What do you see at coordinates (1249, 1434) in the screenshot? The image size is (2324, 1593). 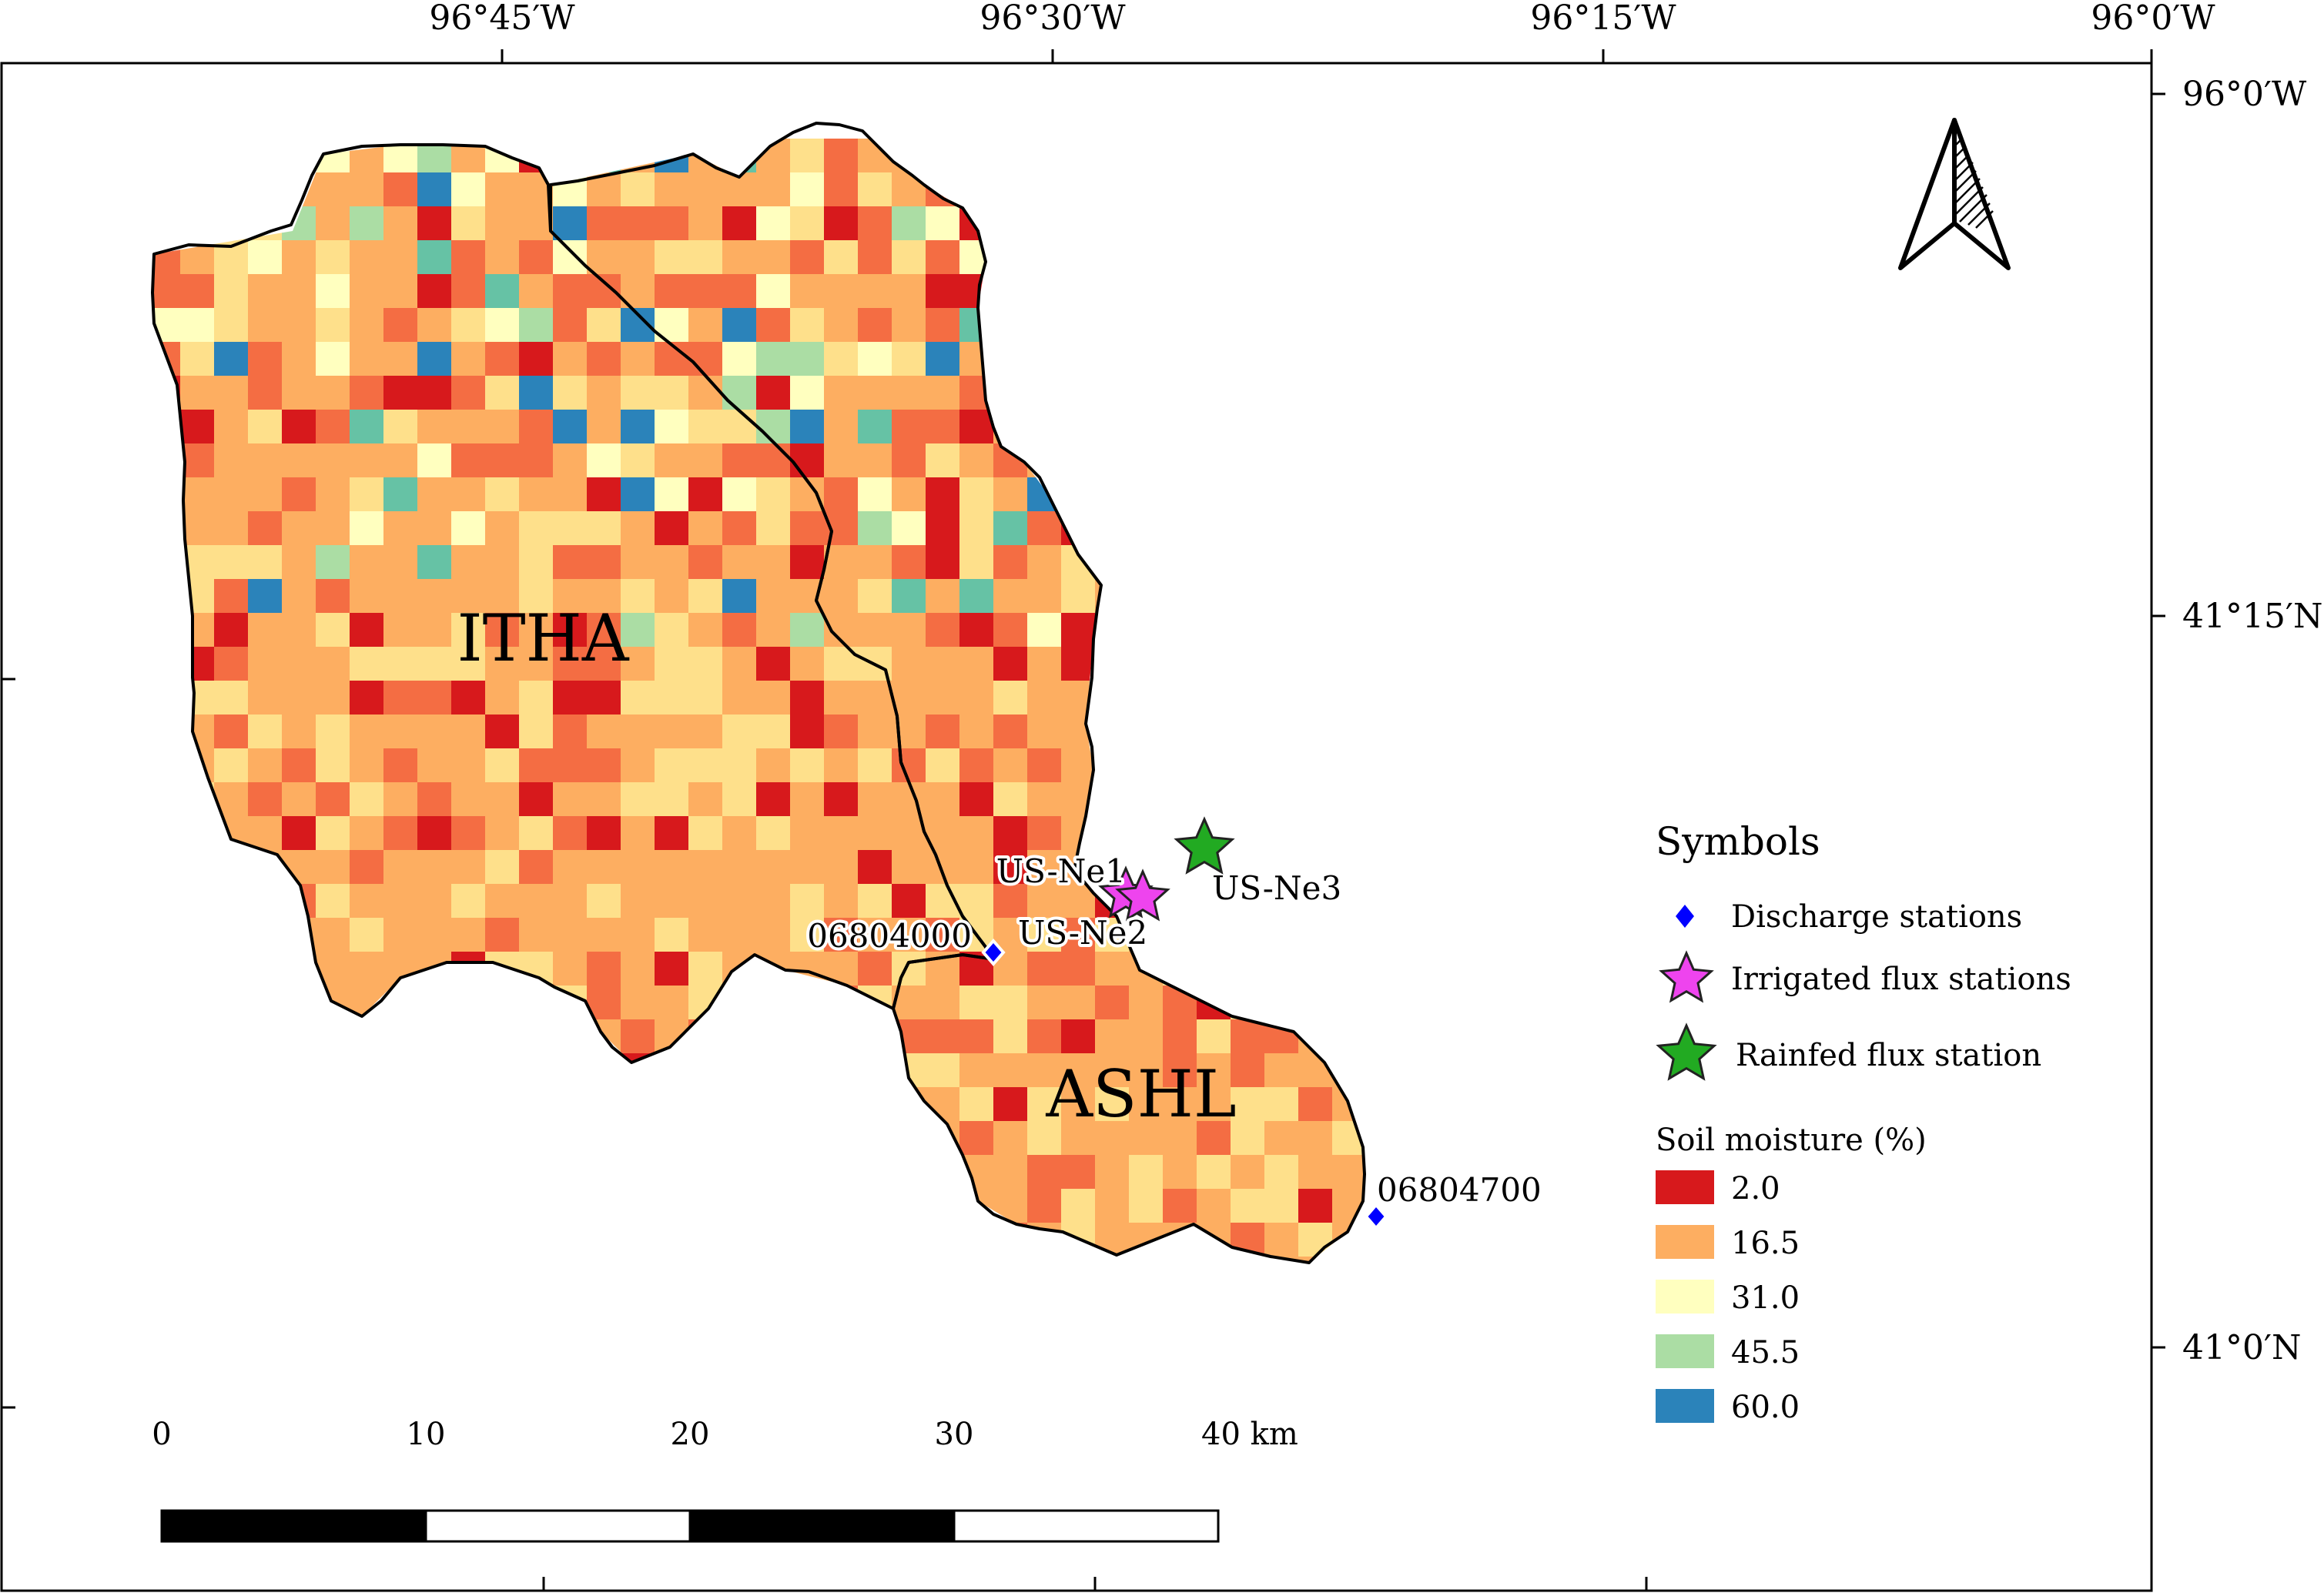 I see `scale-bar-label: 40 km` at bounding box center [1249, 1434].